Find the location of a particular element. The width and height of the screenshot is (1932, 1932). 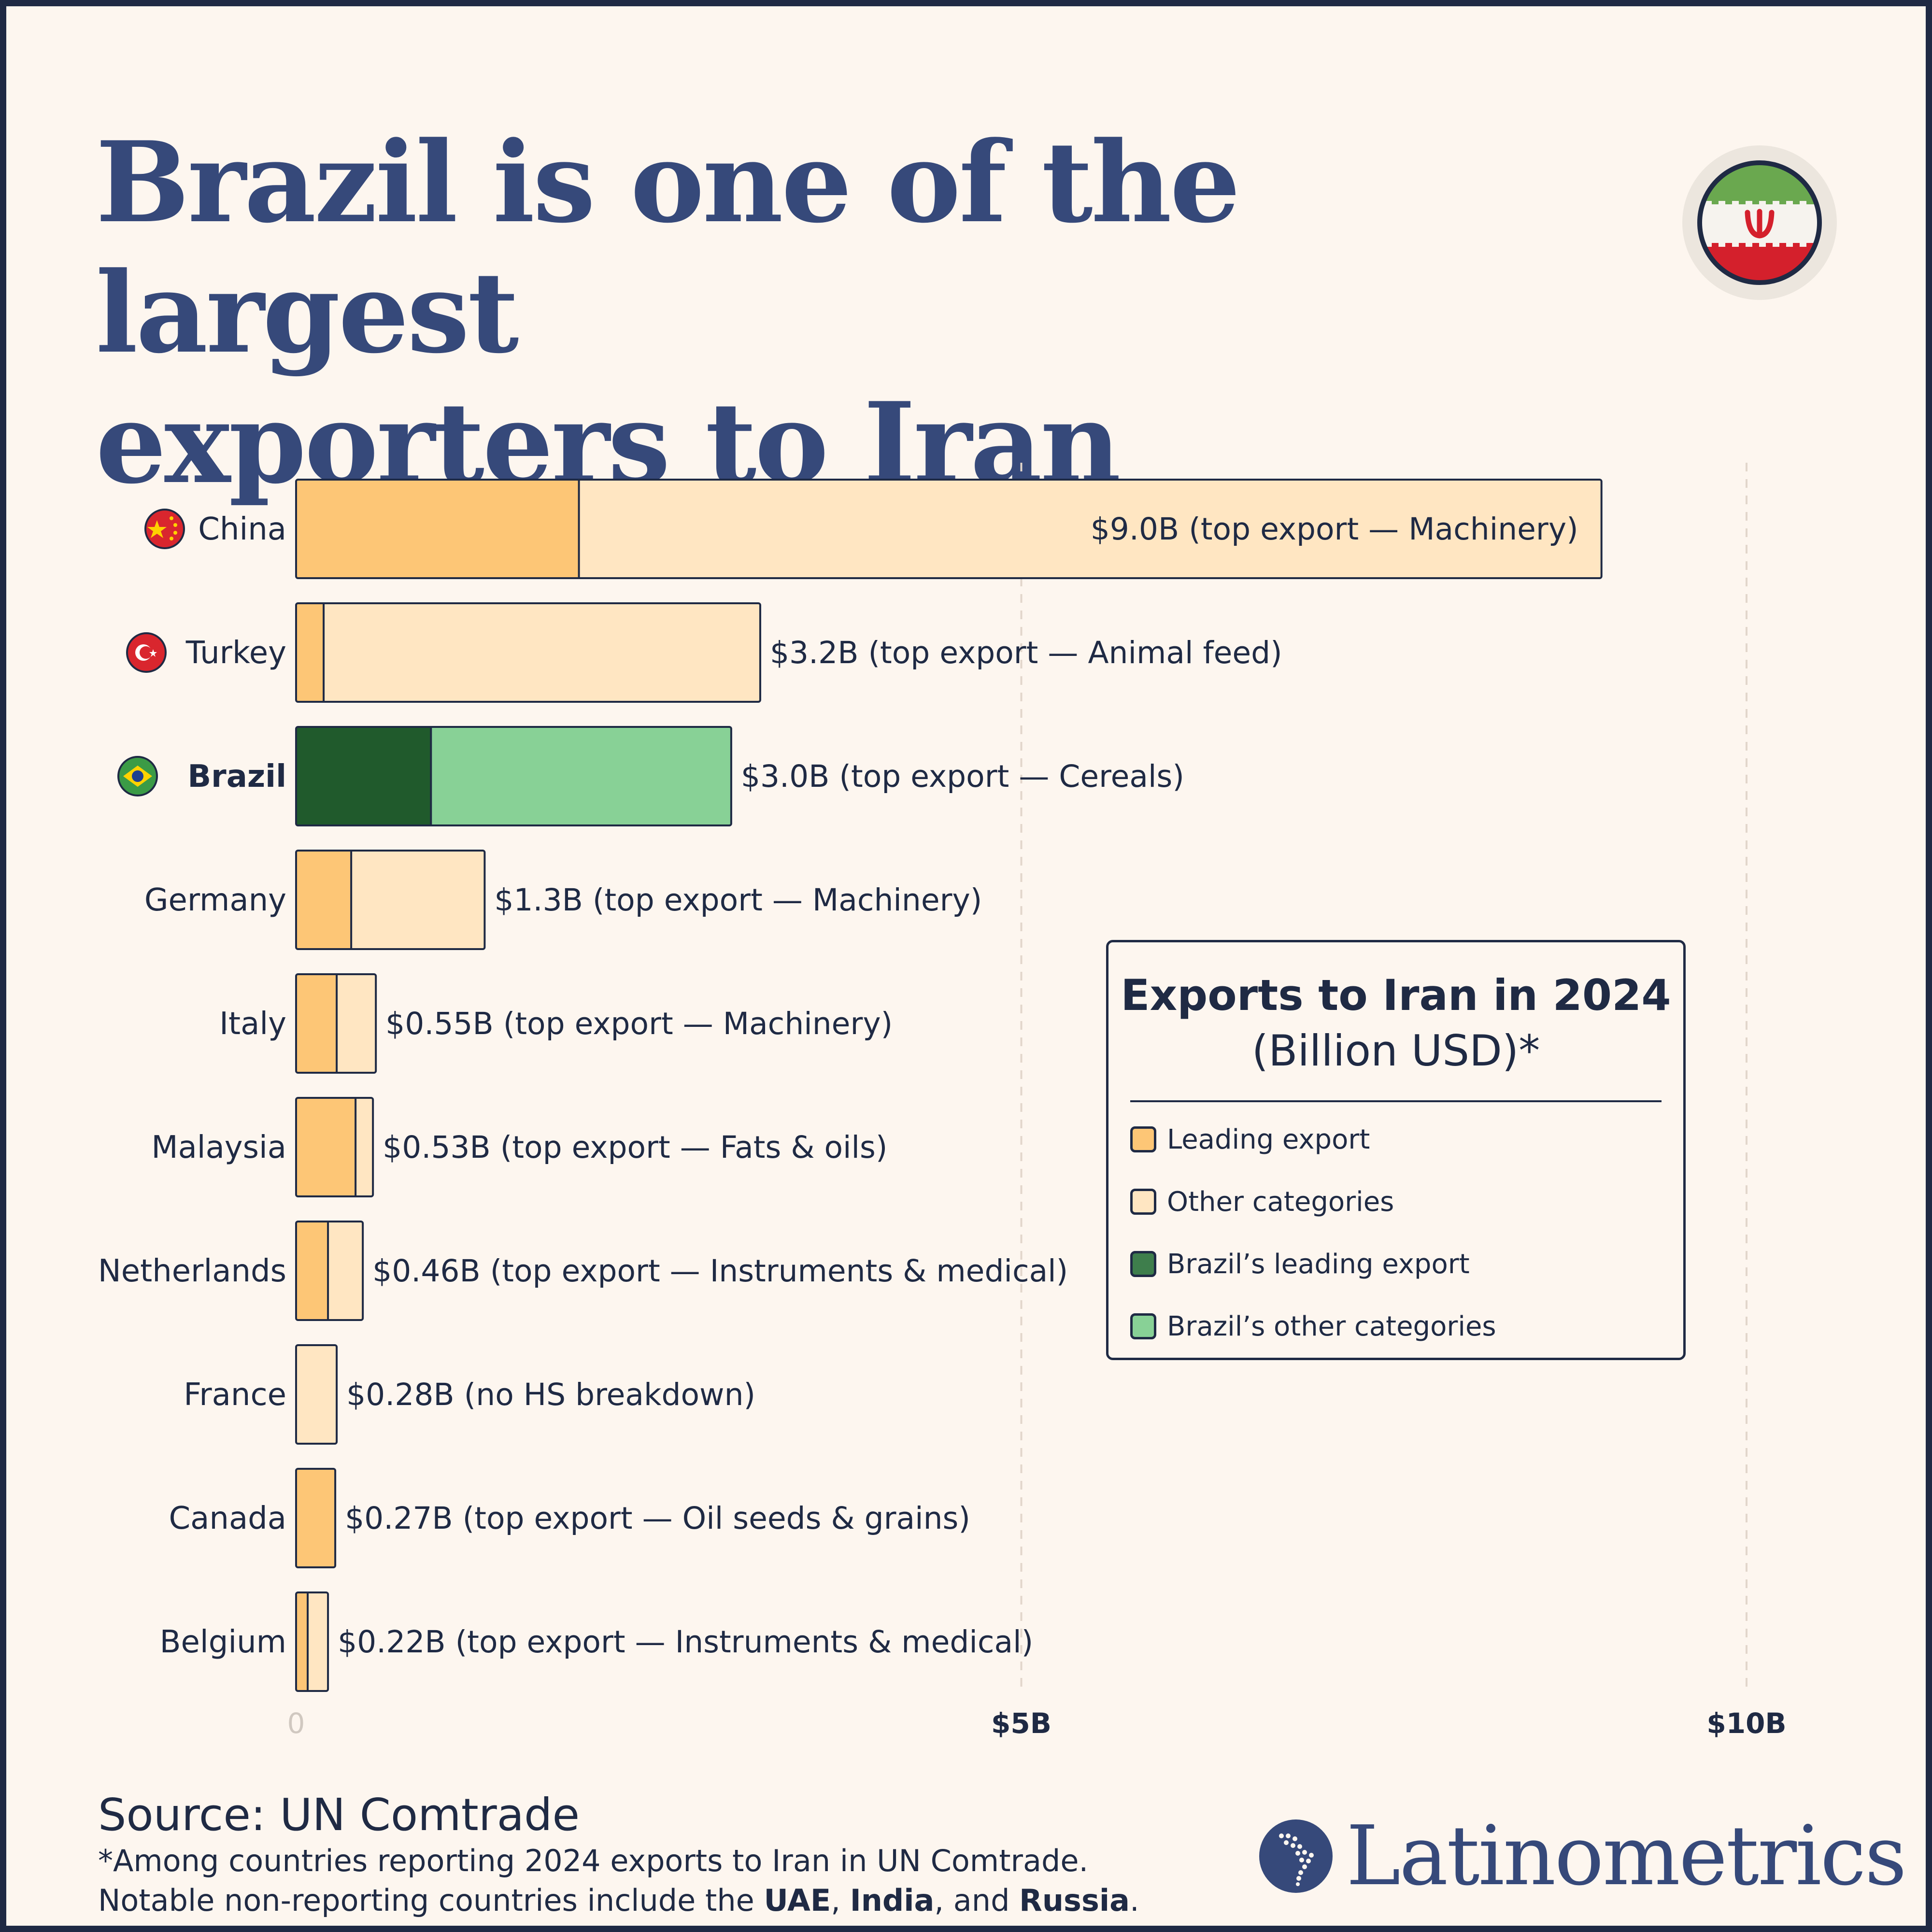

bar-outline-france is located at coordinates (316, 1394).